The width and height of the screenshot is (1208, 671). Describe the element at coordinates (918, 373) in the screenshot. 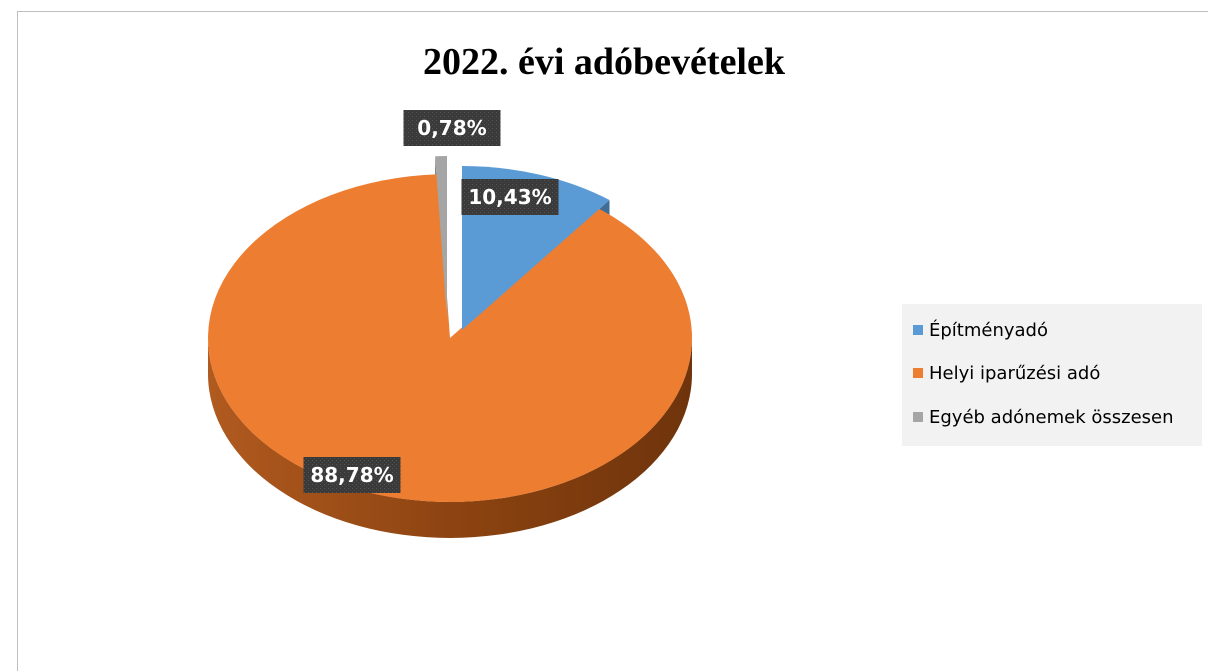

I see `legend-swatch-orange` at that location.